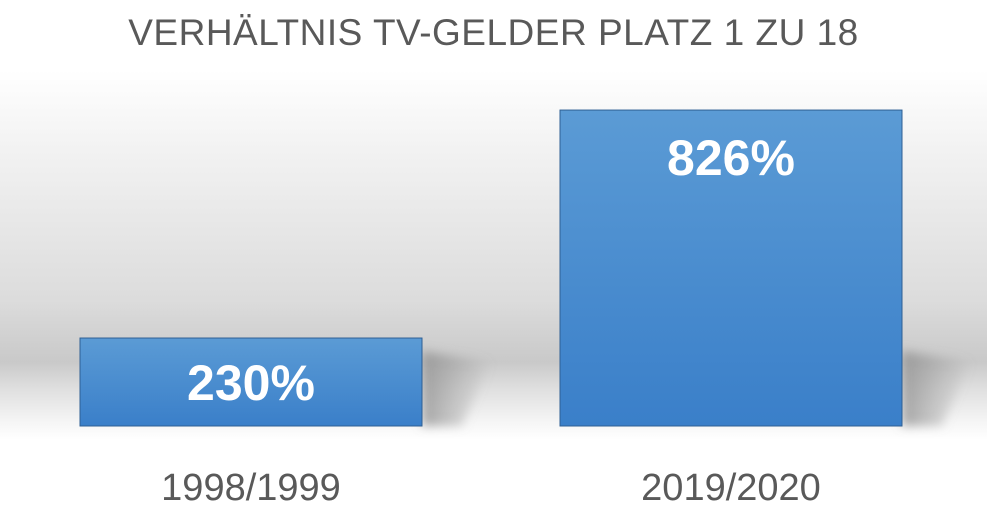 This screenshot has height=520, width=987. I want to click on bar-1998-1999, so click(251, 382).